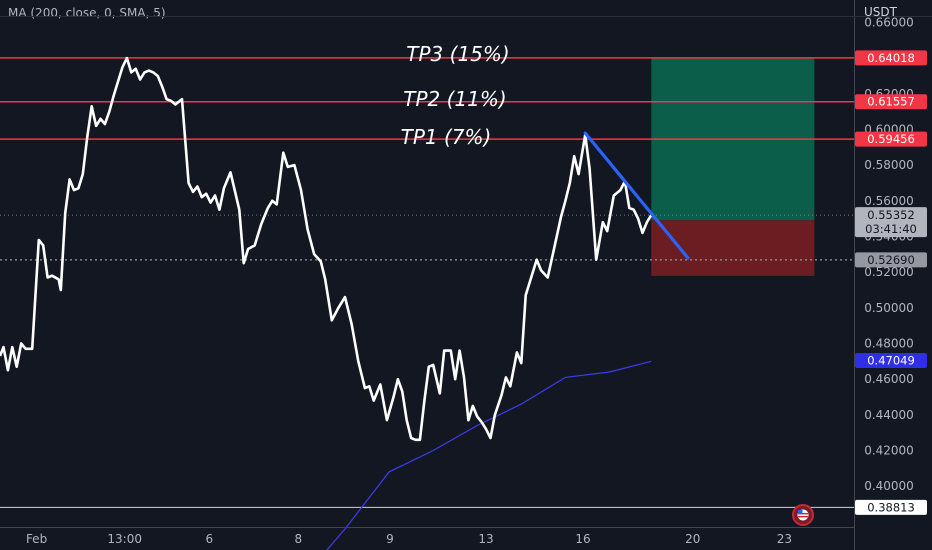 This screenshot has width=932, height=550. I want to click on stop-price-badge: 0.52690, so click(891, 260).